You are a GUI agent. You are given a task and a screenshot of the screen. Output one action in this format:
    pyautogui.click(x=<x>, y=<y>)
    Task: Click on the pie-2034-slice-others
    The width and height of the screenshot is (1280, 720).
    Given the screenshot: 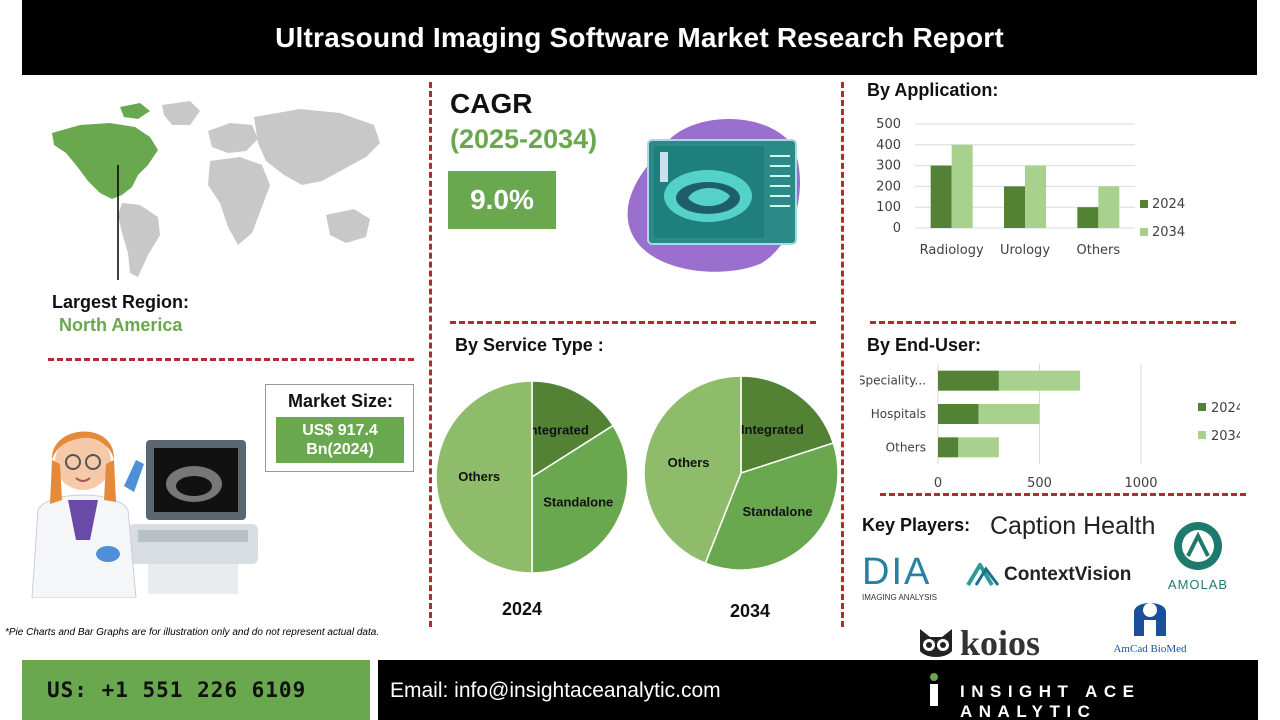 What is the action you would take?
    pyautogui.click(x=692, y=470)
    